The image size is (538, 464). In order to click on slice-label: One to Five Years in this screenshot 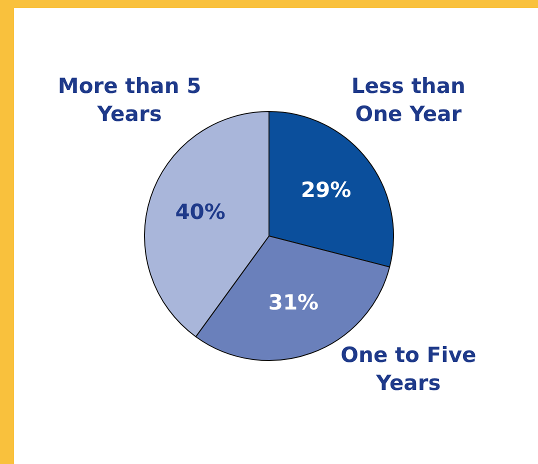, I will do `click(408, 368)`.